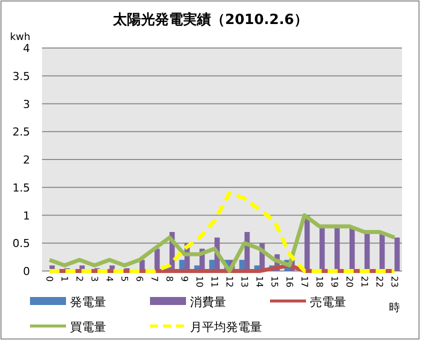  I want to click on legend-label: 消費量, so click(208, 302).